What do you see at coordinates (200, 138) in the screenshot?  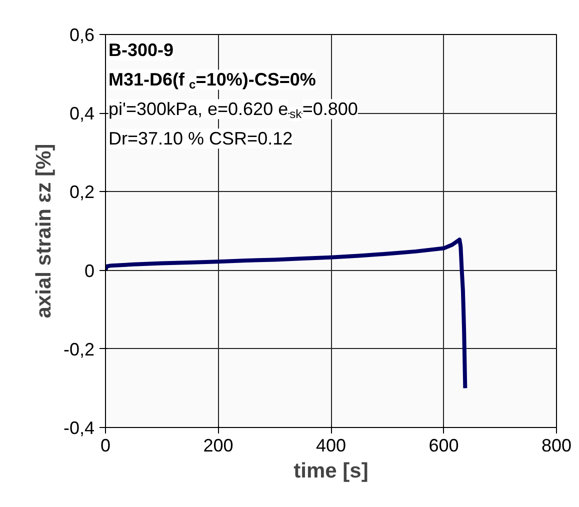 I see `annotation: Dr=37.10 % CSR=0.12` at bounding box center [200, 138].